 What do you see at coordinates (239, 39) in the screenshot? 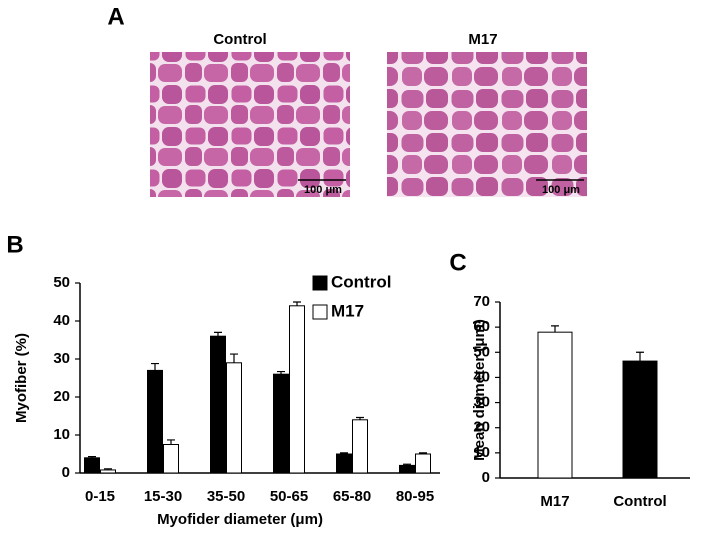
I see `image-title: Control` at bounding box center [239, 39].